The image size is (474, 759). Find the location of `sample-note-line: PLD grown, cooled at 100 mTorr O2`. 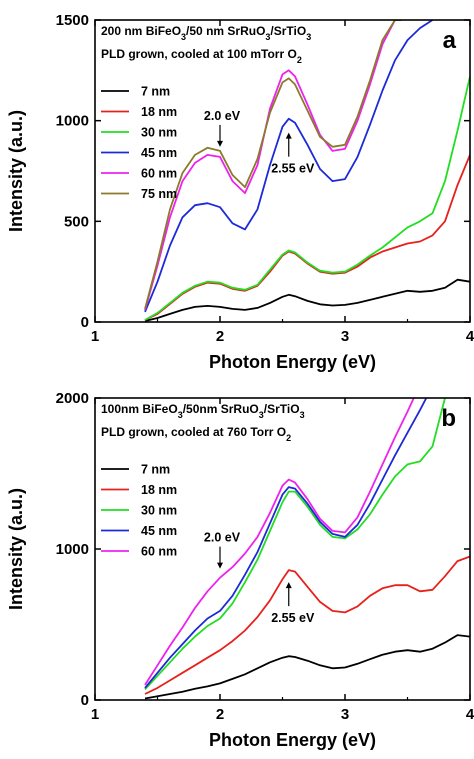

sample-note-line: PLD grown, cooled at 100 mTorr O2 is located at coordinates (201, 56).